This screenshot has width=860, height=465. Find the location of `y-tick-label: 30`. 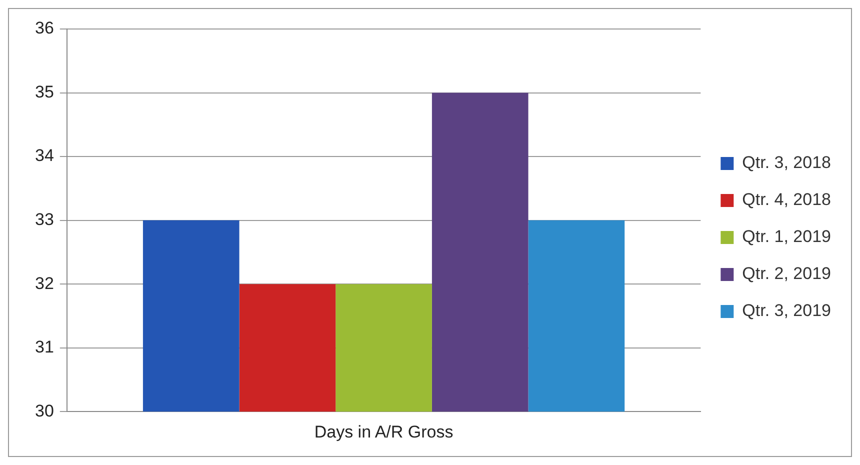

y-tick-label: 30 is located at coordinates (44, 410).